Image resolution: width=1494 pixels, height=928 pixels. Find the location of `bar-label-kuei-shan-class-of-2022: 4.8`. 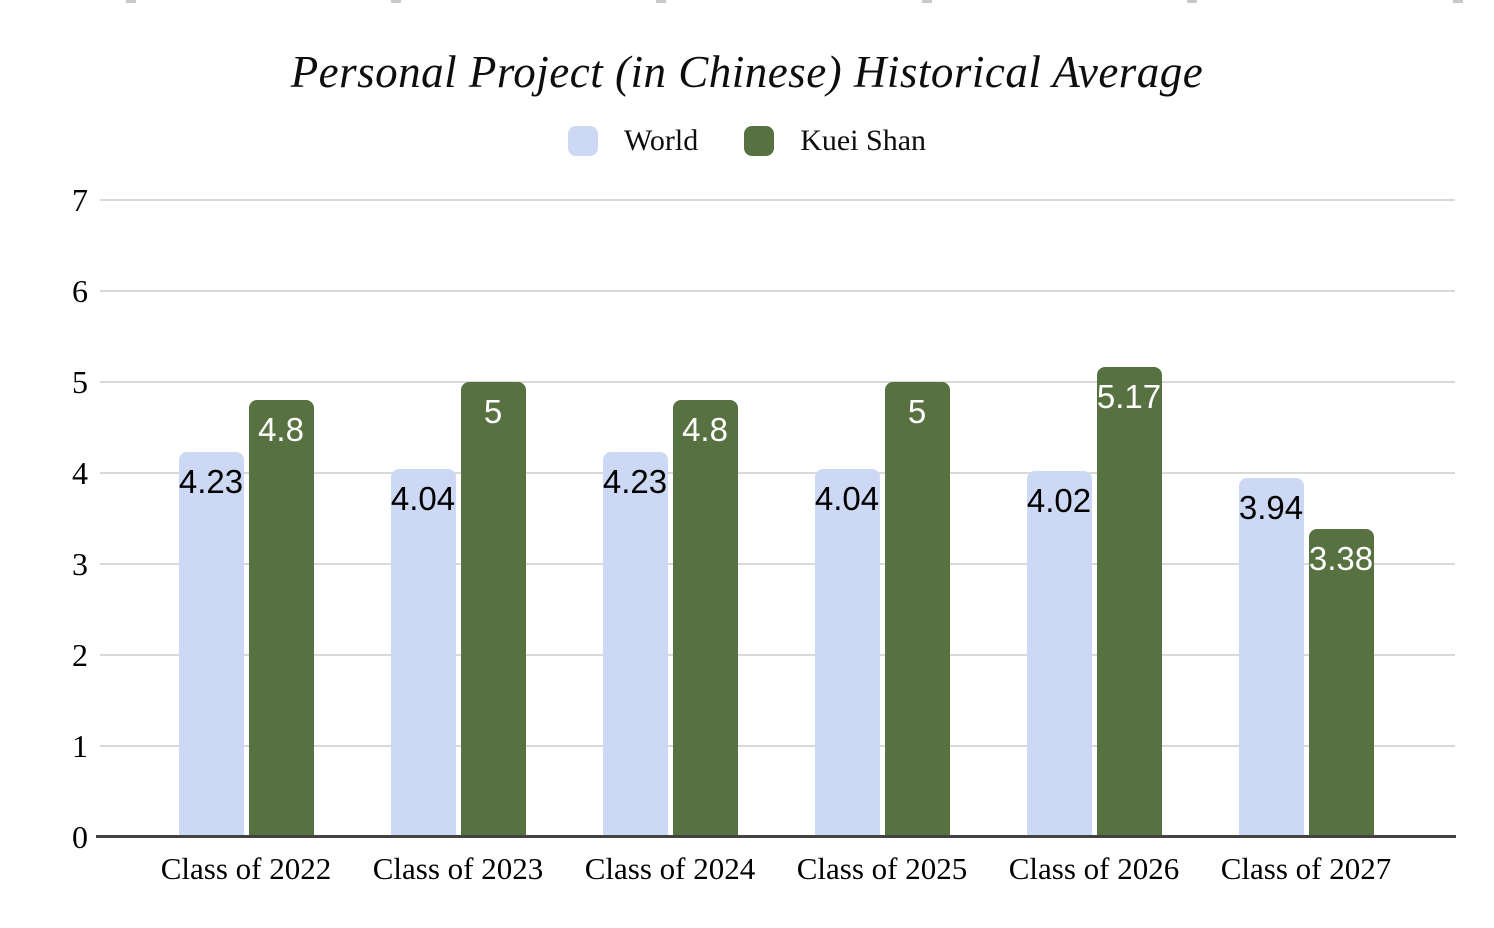

bar-label-kuei-shan-class-of-2022: 4.8 is located at coordinates (281, 429).